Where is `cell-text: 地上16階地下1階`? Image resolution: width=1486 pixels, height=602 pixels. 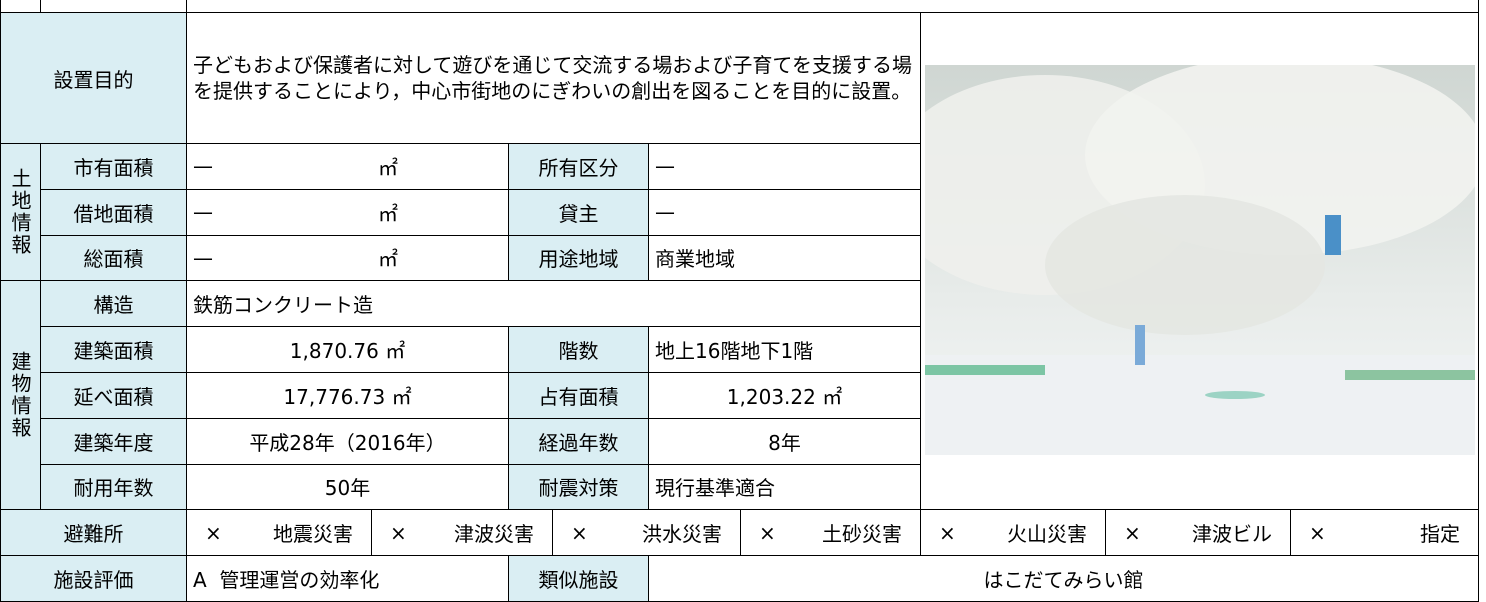
cell-text: 地上16階地下1階 is located at coordinates (734, 351).